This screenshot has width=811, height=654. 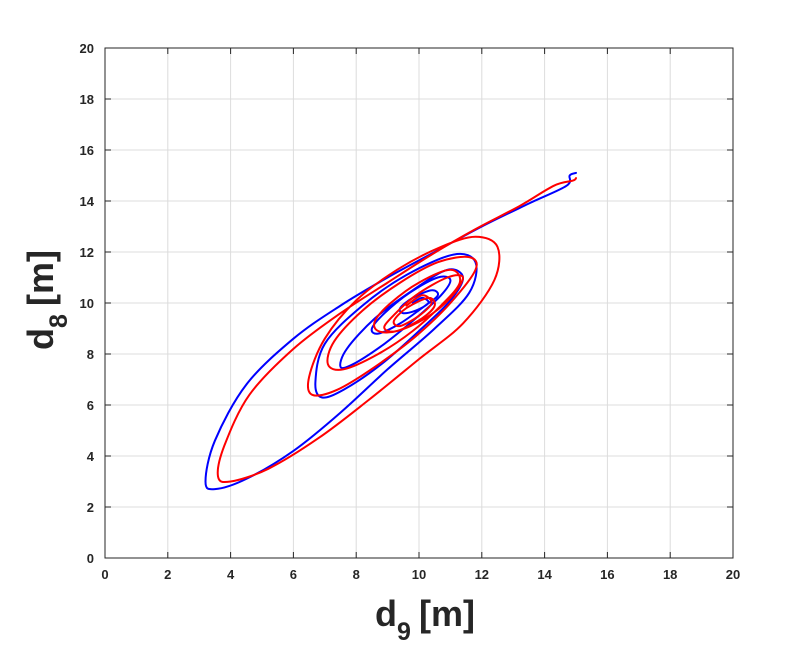 What do you see at coordinates (670, 574) in the screenshot?
I see `x-tick-label: 18` at bounding box center [670, 574].